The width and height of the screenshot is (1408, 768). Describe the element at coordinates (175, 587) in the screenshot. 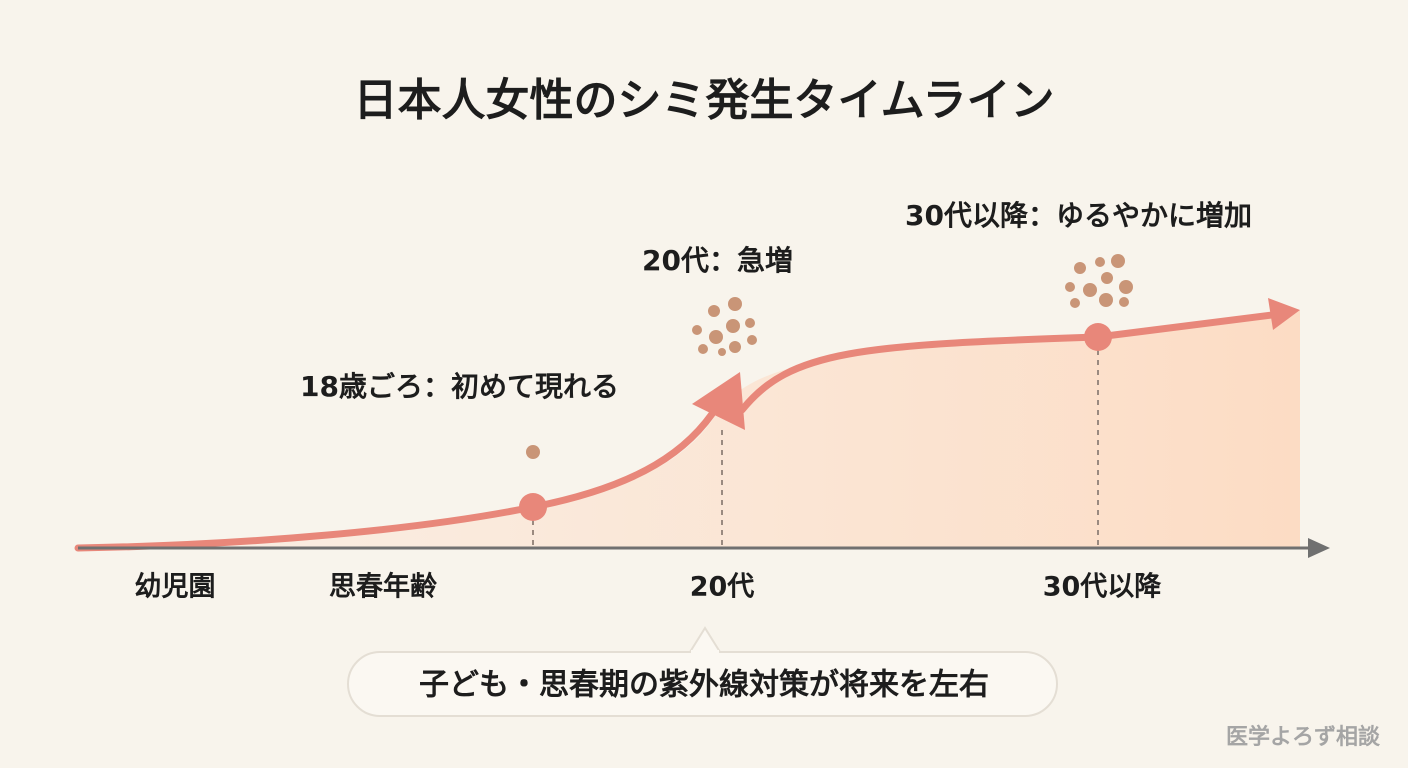

I see `stage-label: 幼児園` at that location.